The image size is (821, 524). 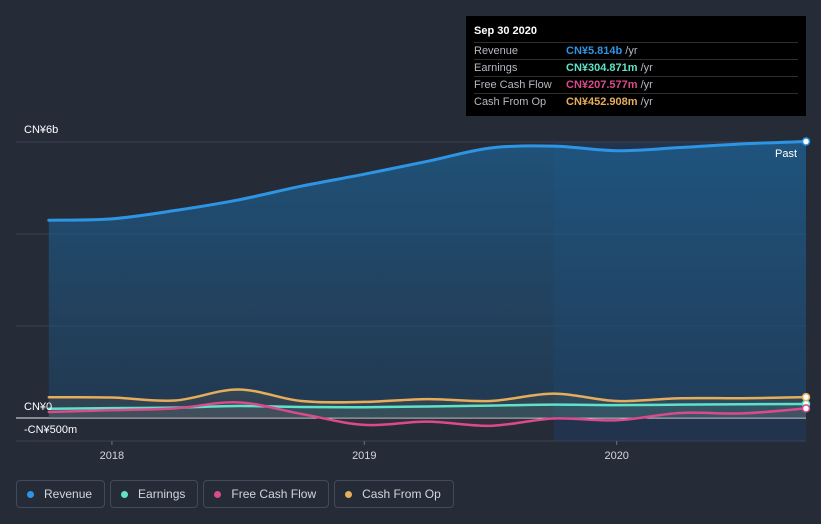 I want to click on tooltip-row-revenue: Revenue CN¥5.814b /yr, so click(x=636, y=50).